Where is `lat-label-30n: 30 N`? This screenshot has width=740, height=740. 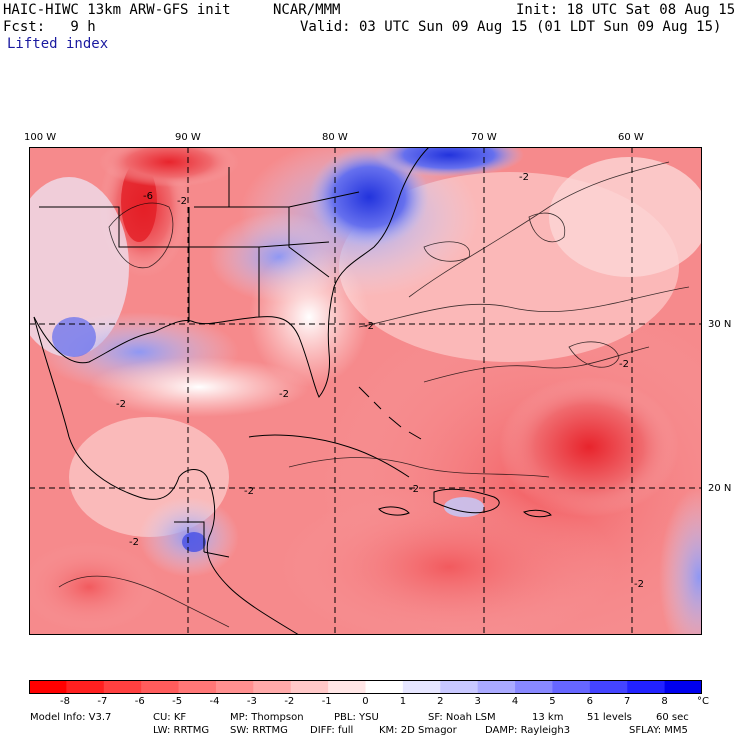 lat-label-30n: 30 N is located at coordinates (720, 324).